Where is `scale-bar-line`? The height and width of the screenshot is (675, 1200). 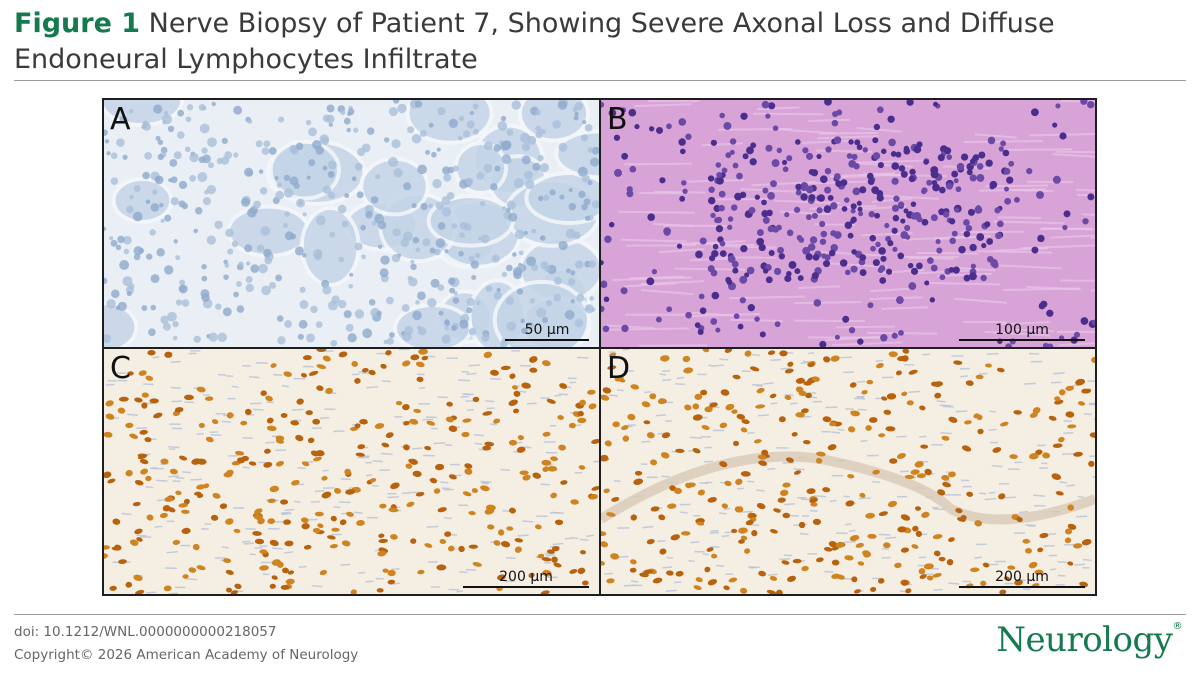
scale-bar-line is located at coordinates (1022, 340).